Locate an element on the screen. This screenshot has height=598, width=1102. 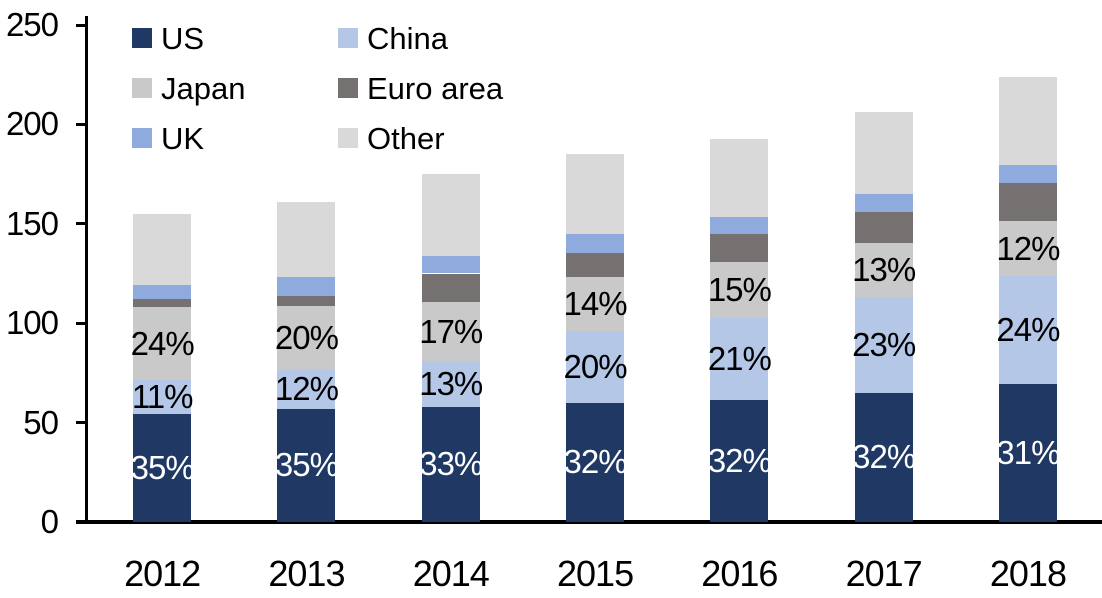
legend-label: China is located at coordinates (407, 38).